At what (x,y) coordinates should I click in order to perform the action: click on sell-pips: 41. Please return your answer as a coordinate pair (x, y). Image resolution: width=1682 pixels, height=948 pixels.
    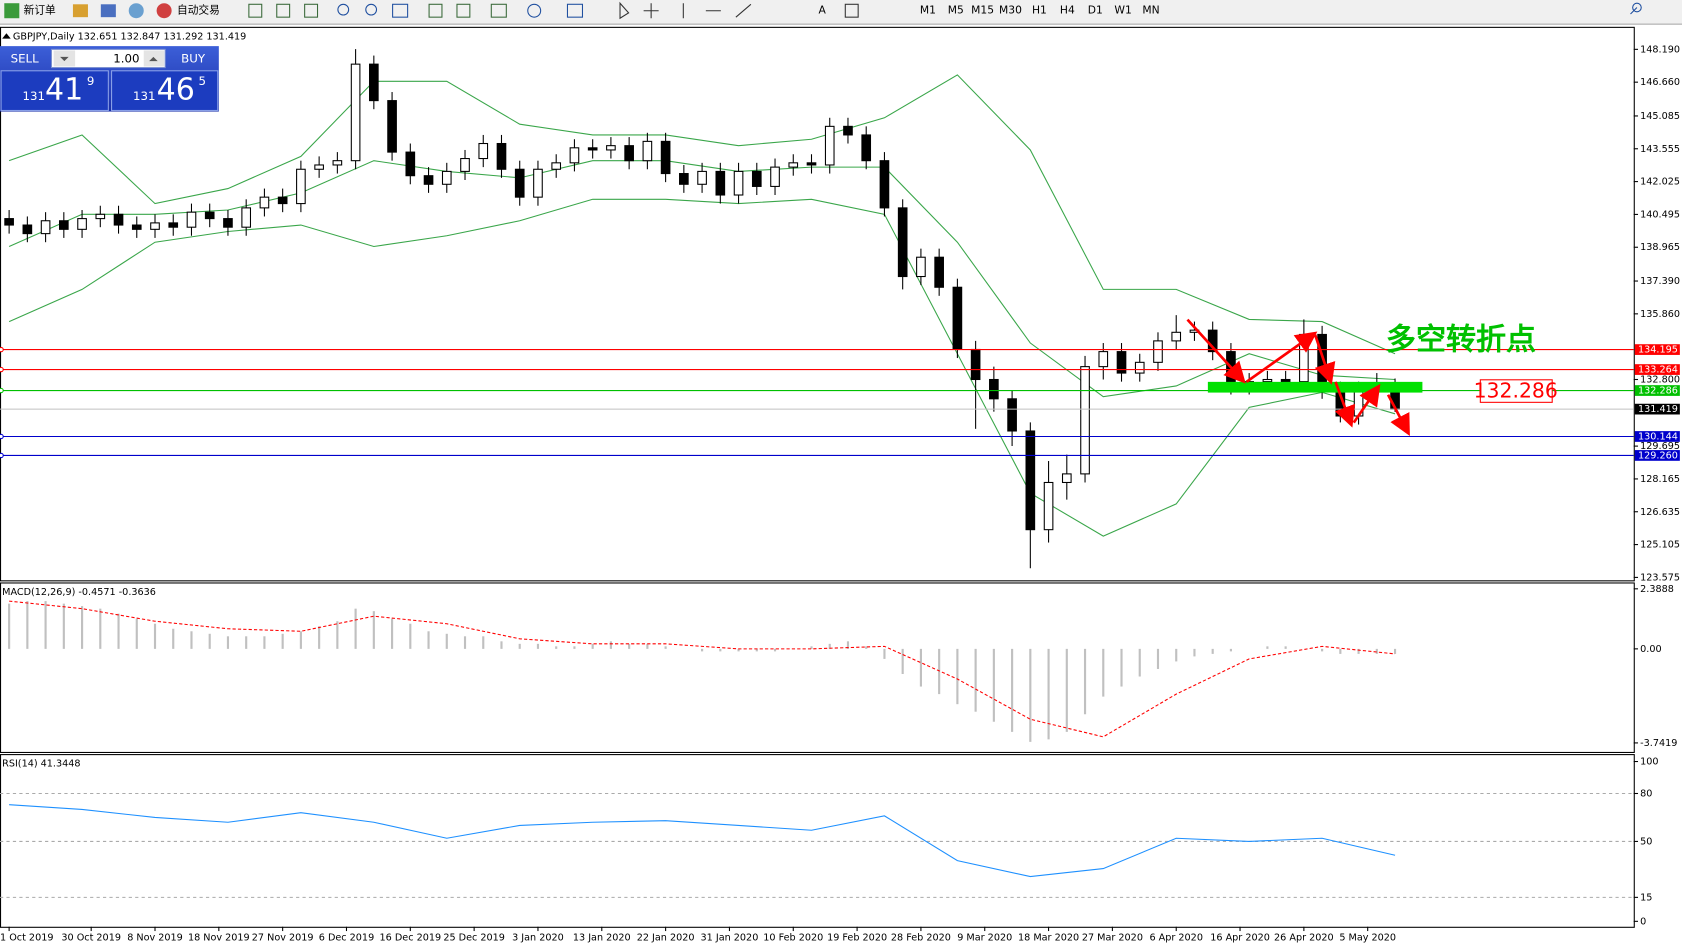
    Looking at the image, I should click on (64, 90).